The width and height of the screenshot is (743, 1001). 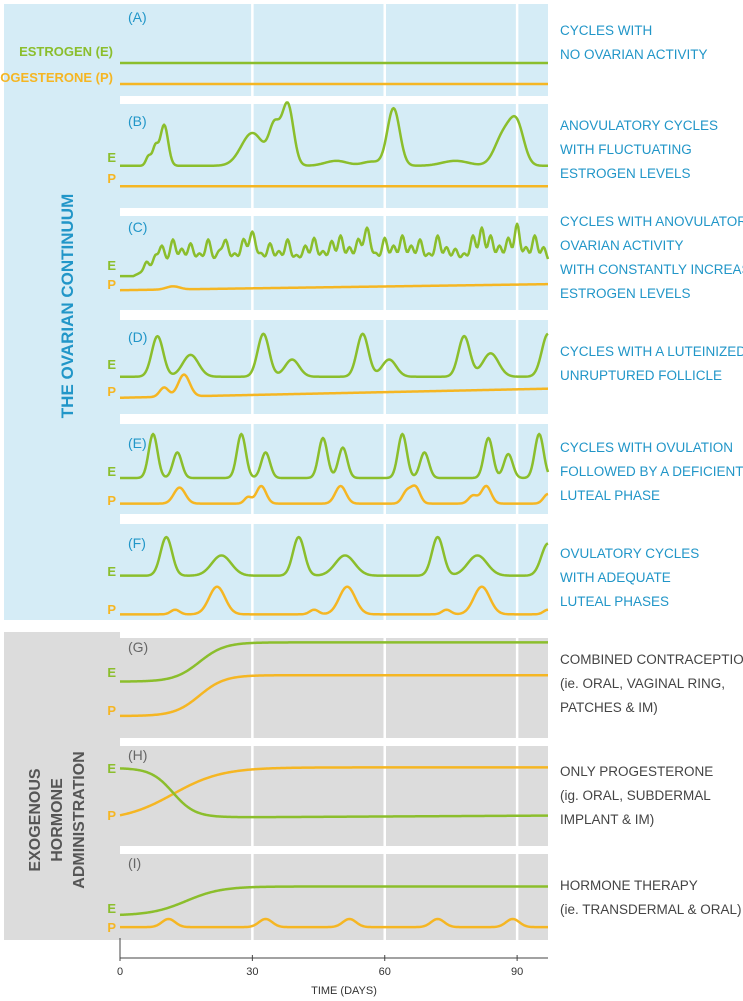 I want to click on progesterone-line-d, so click(x=334, y=386).